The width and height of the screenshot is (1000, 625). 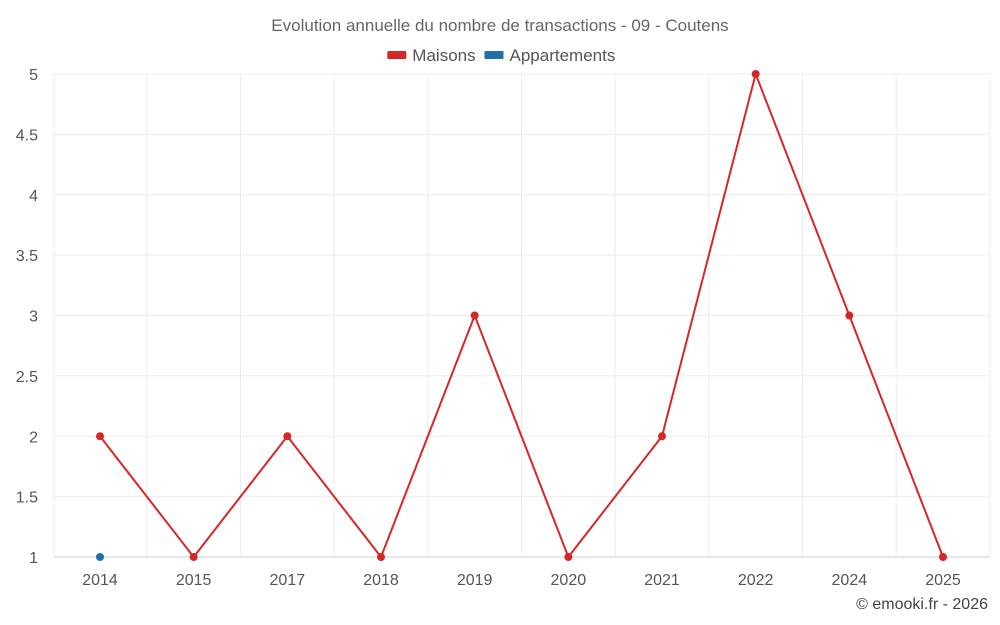 I want to click on data-point-maisons-2024, so click(x=849, y=315).